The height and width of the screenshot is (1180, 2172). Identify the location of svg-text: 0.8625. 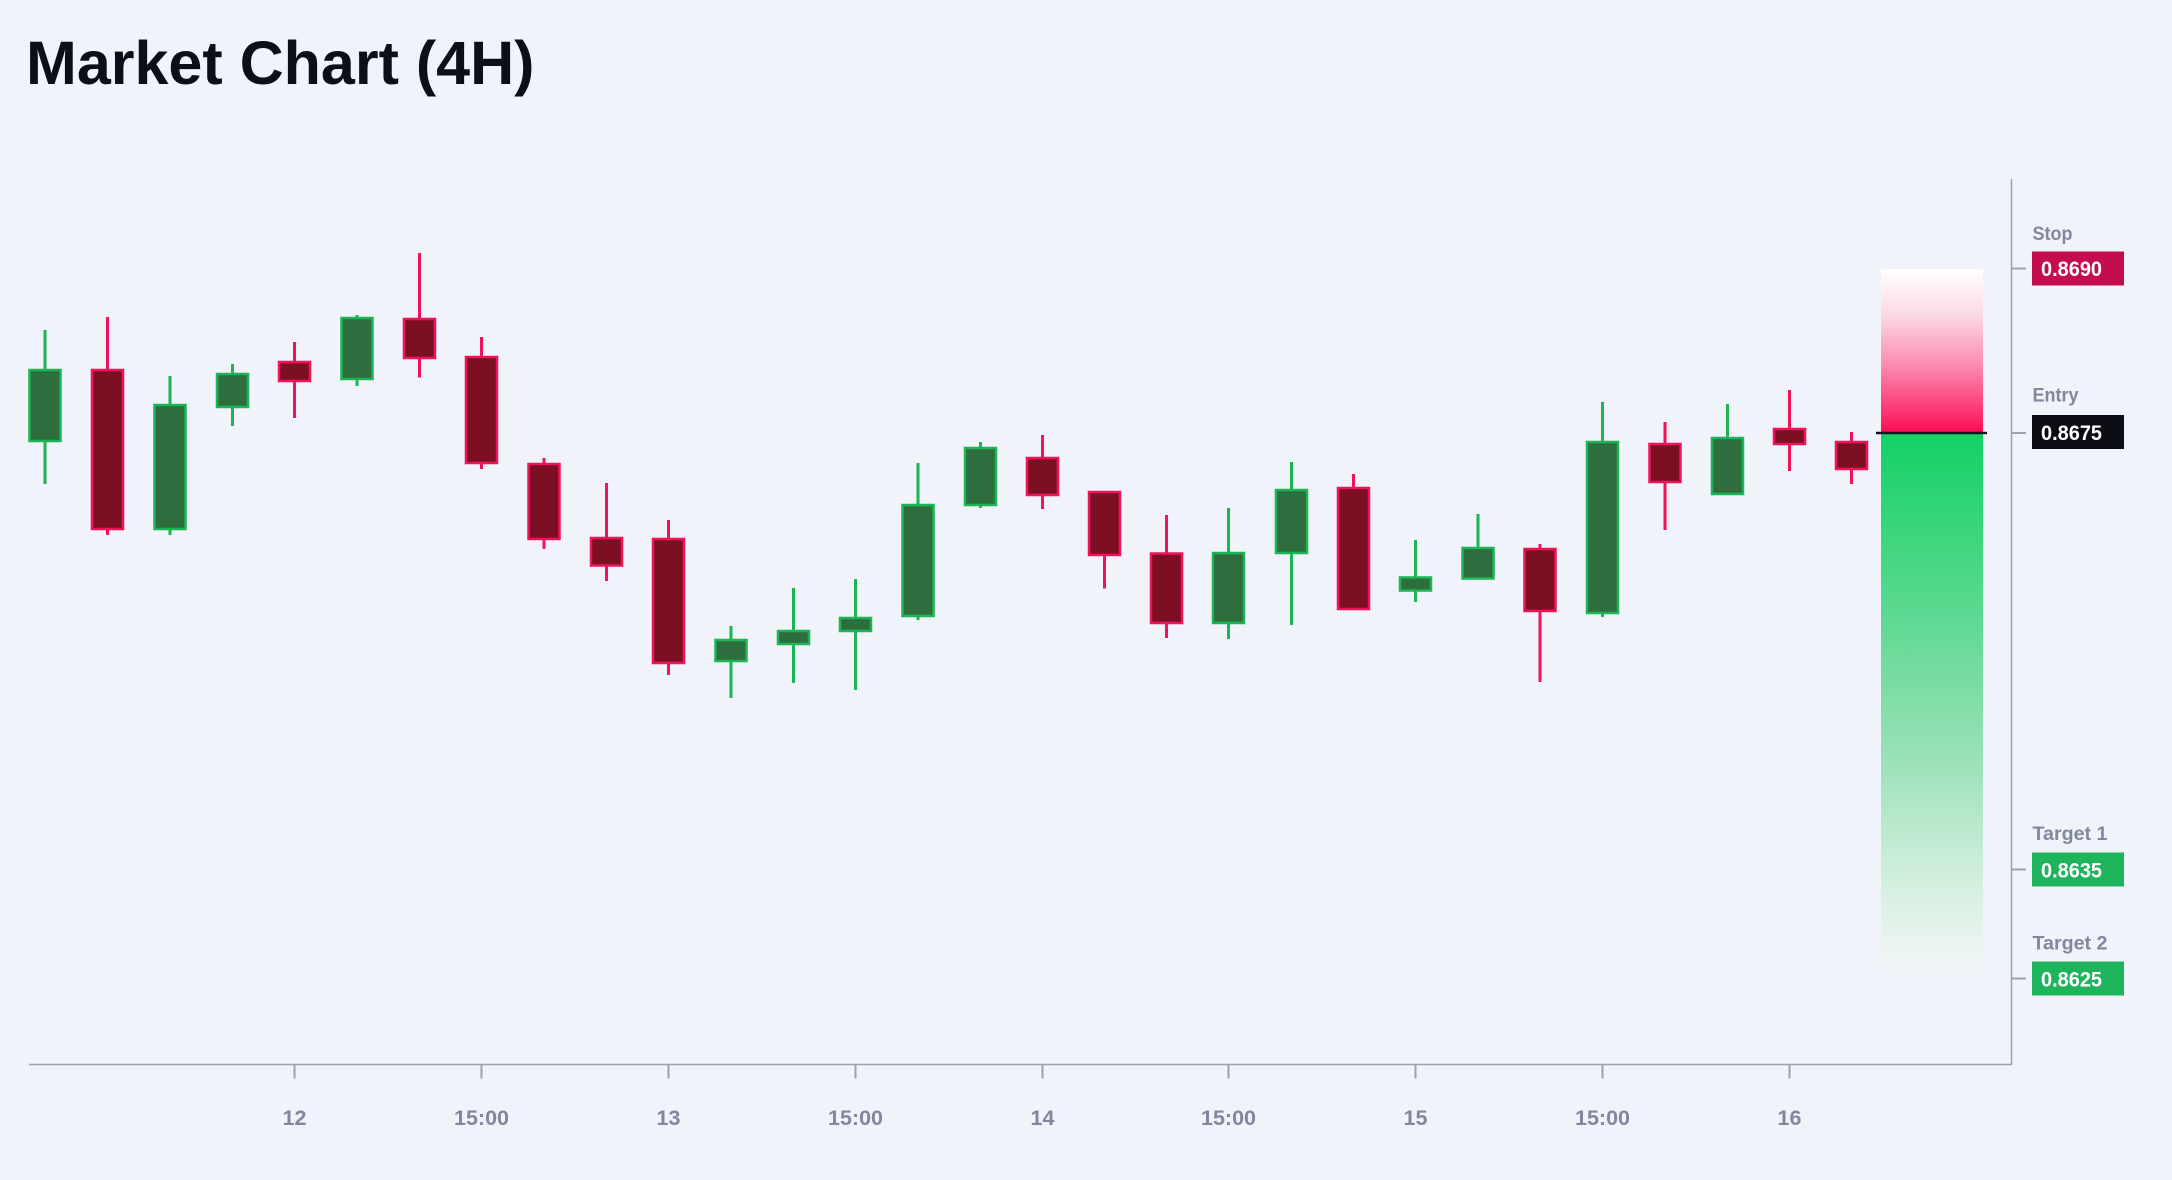
(2071, 980).